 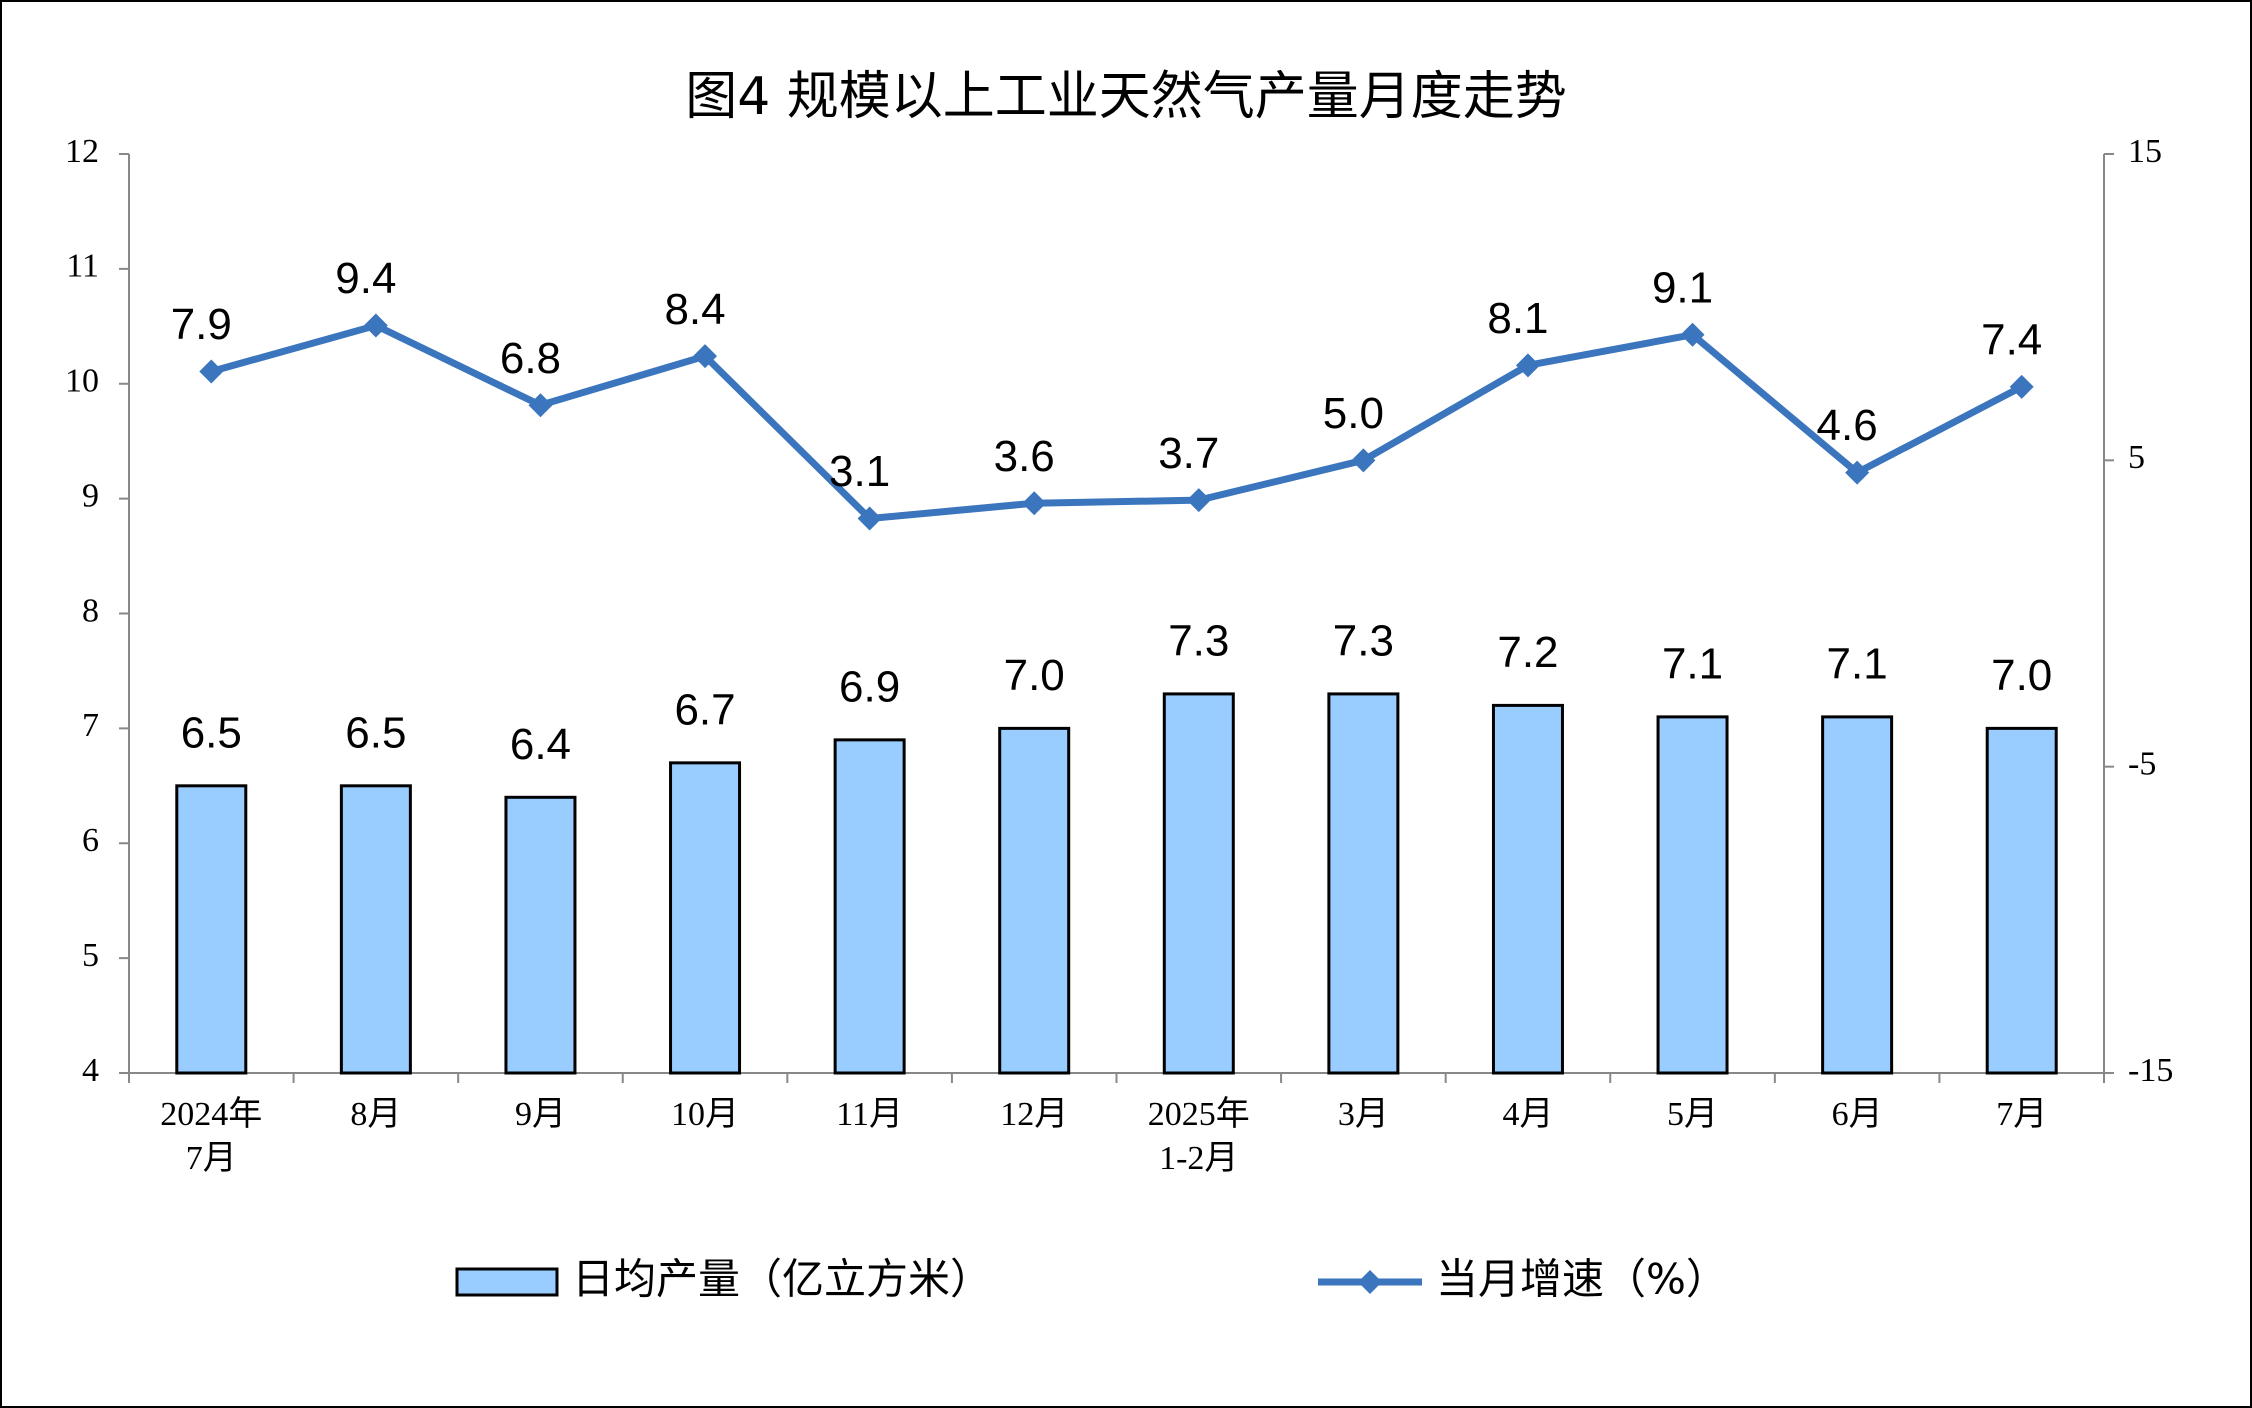 I want to click on y-tick-label: 7, so click(x=90, y=725).